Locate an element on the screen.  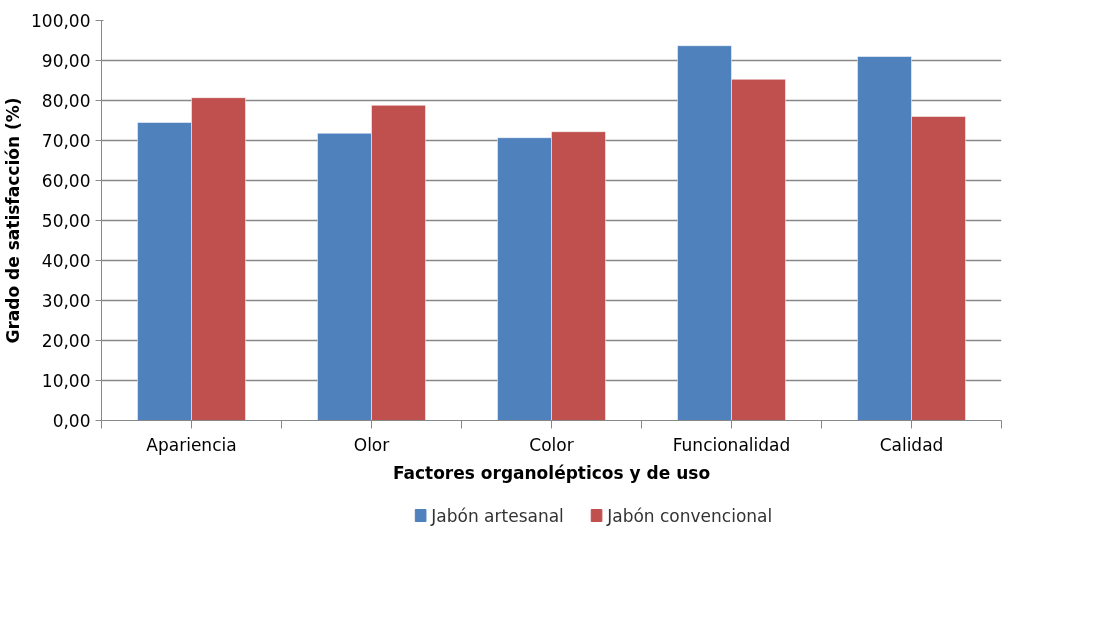
y-tick-label: 90,00 is located at coordinates (66, 61).